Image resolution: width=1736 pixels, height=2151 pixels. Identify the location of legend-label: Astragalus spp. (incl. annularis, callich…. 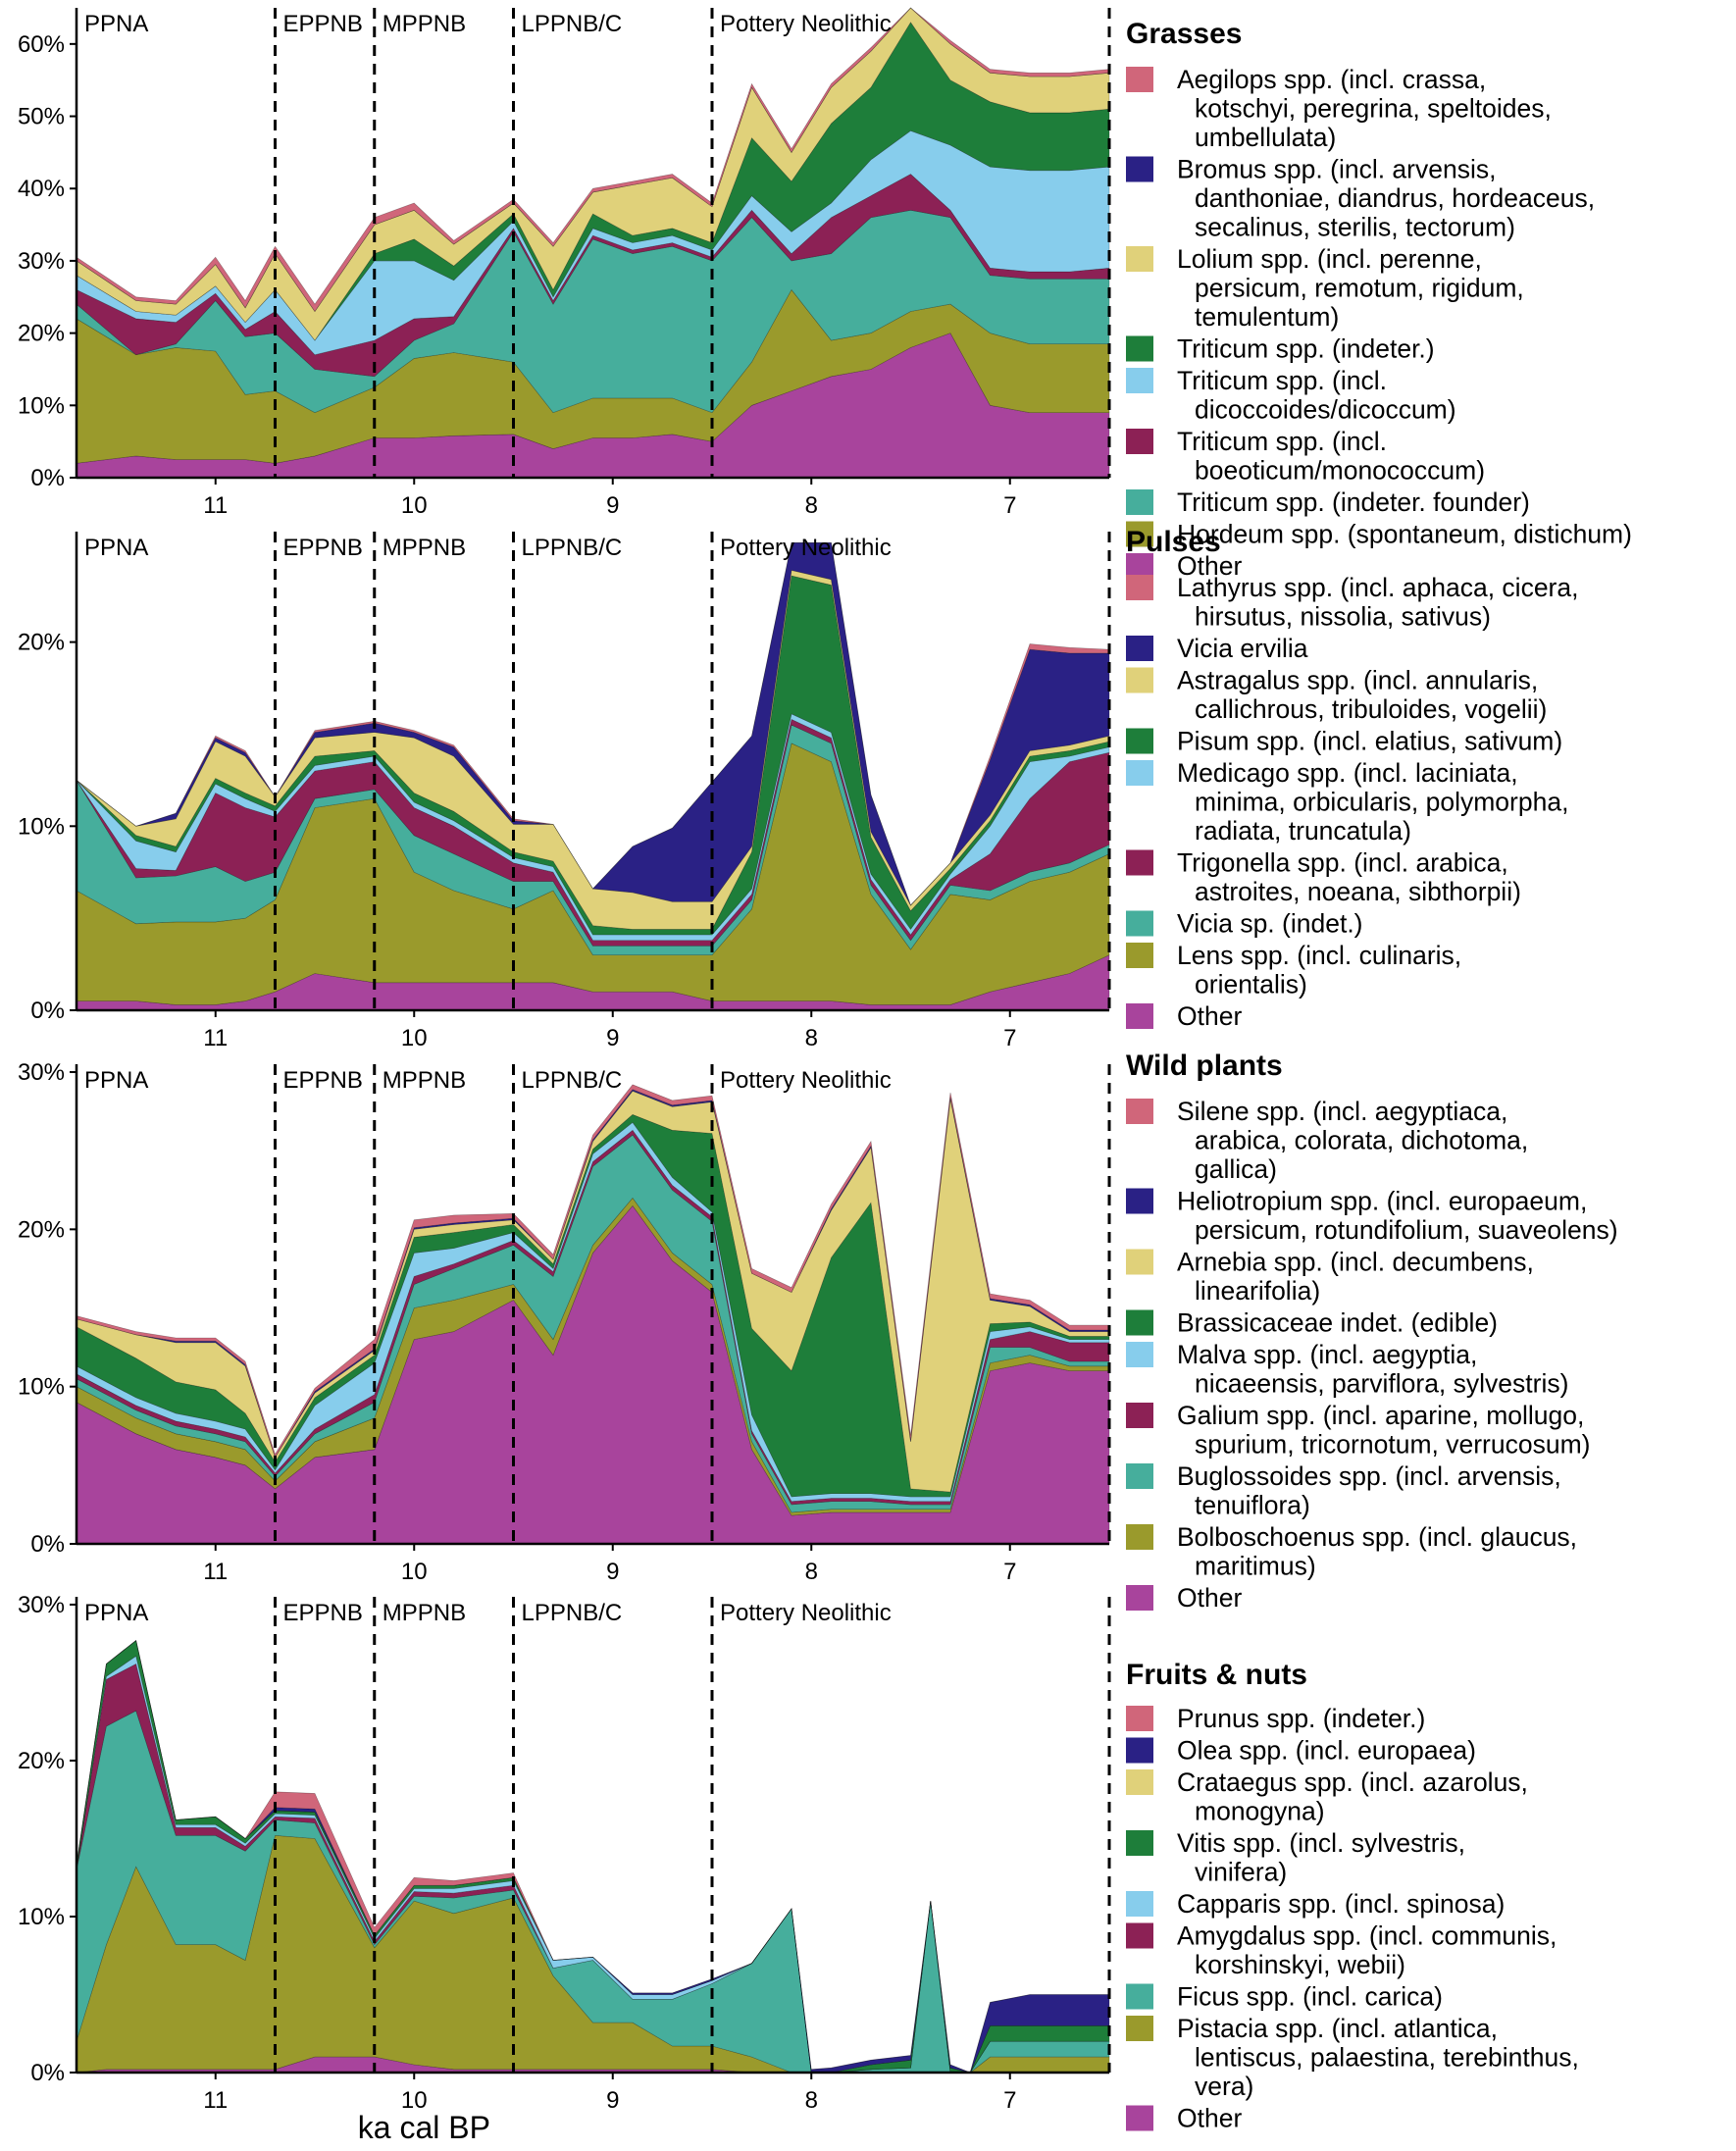
(1362, 695).